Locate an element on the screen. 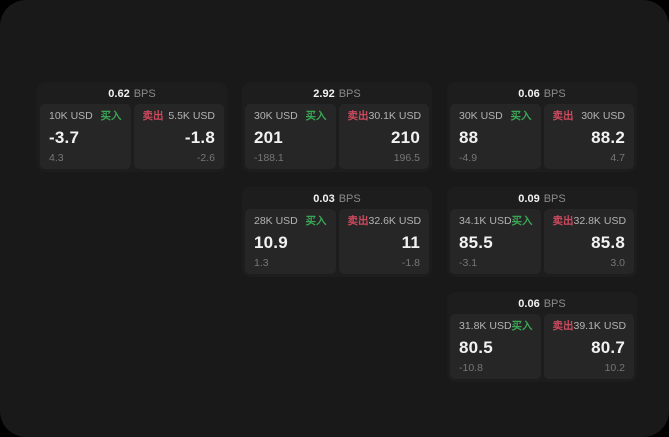  sell-amount: 30.1K USD is located at coordinates (395, 116).